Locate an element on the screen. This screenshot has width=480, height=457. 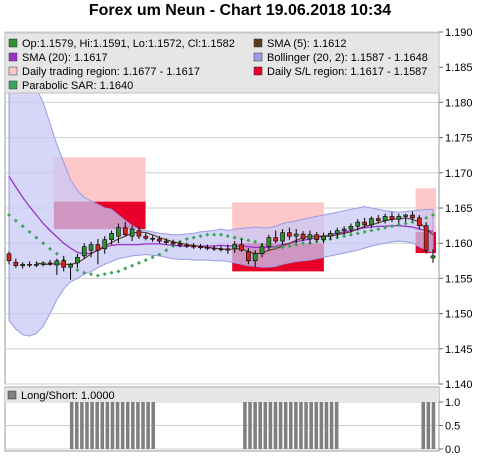
y-tick-label: 1.145 is located at coordinates (459, 350).